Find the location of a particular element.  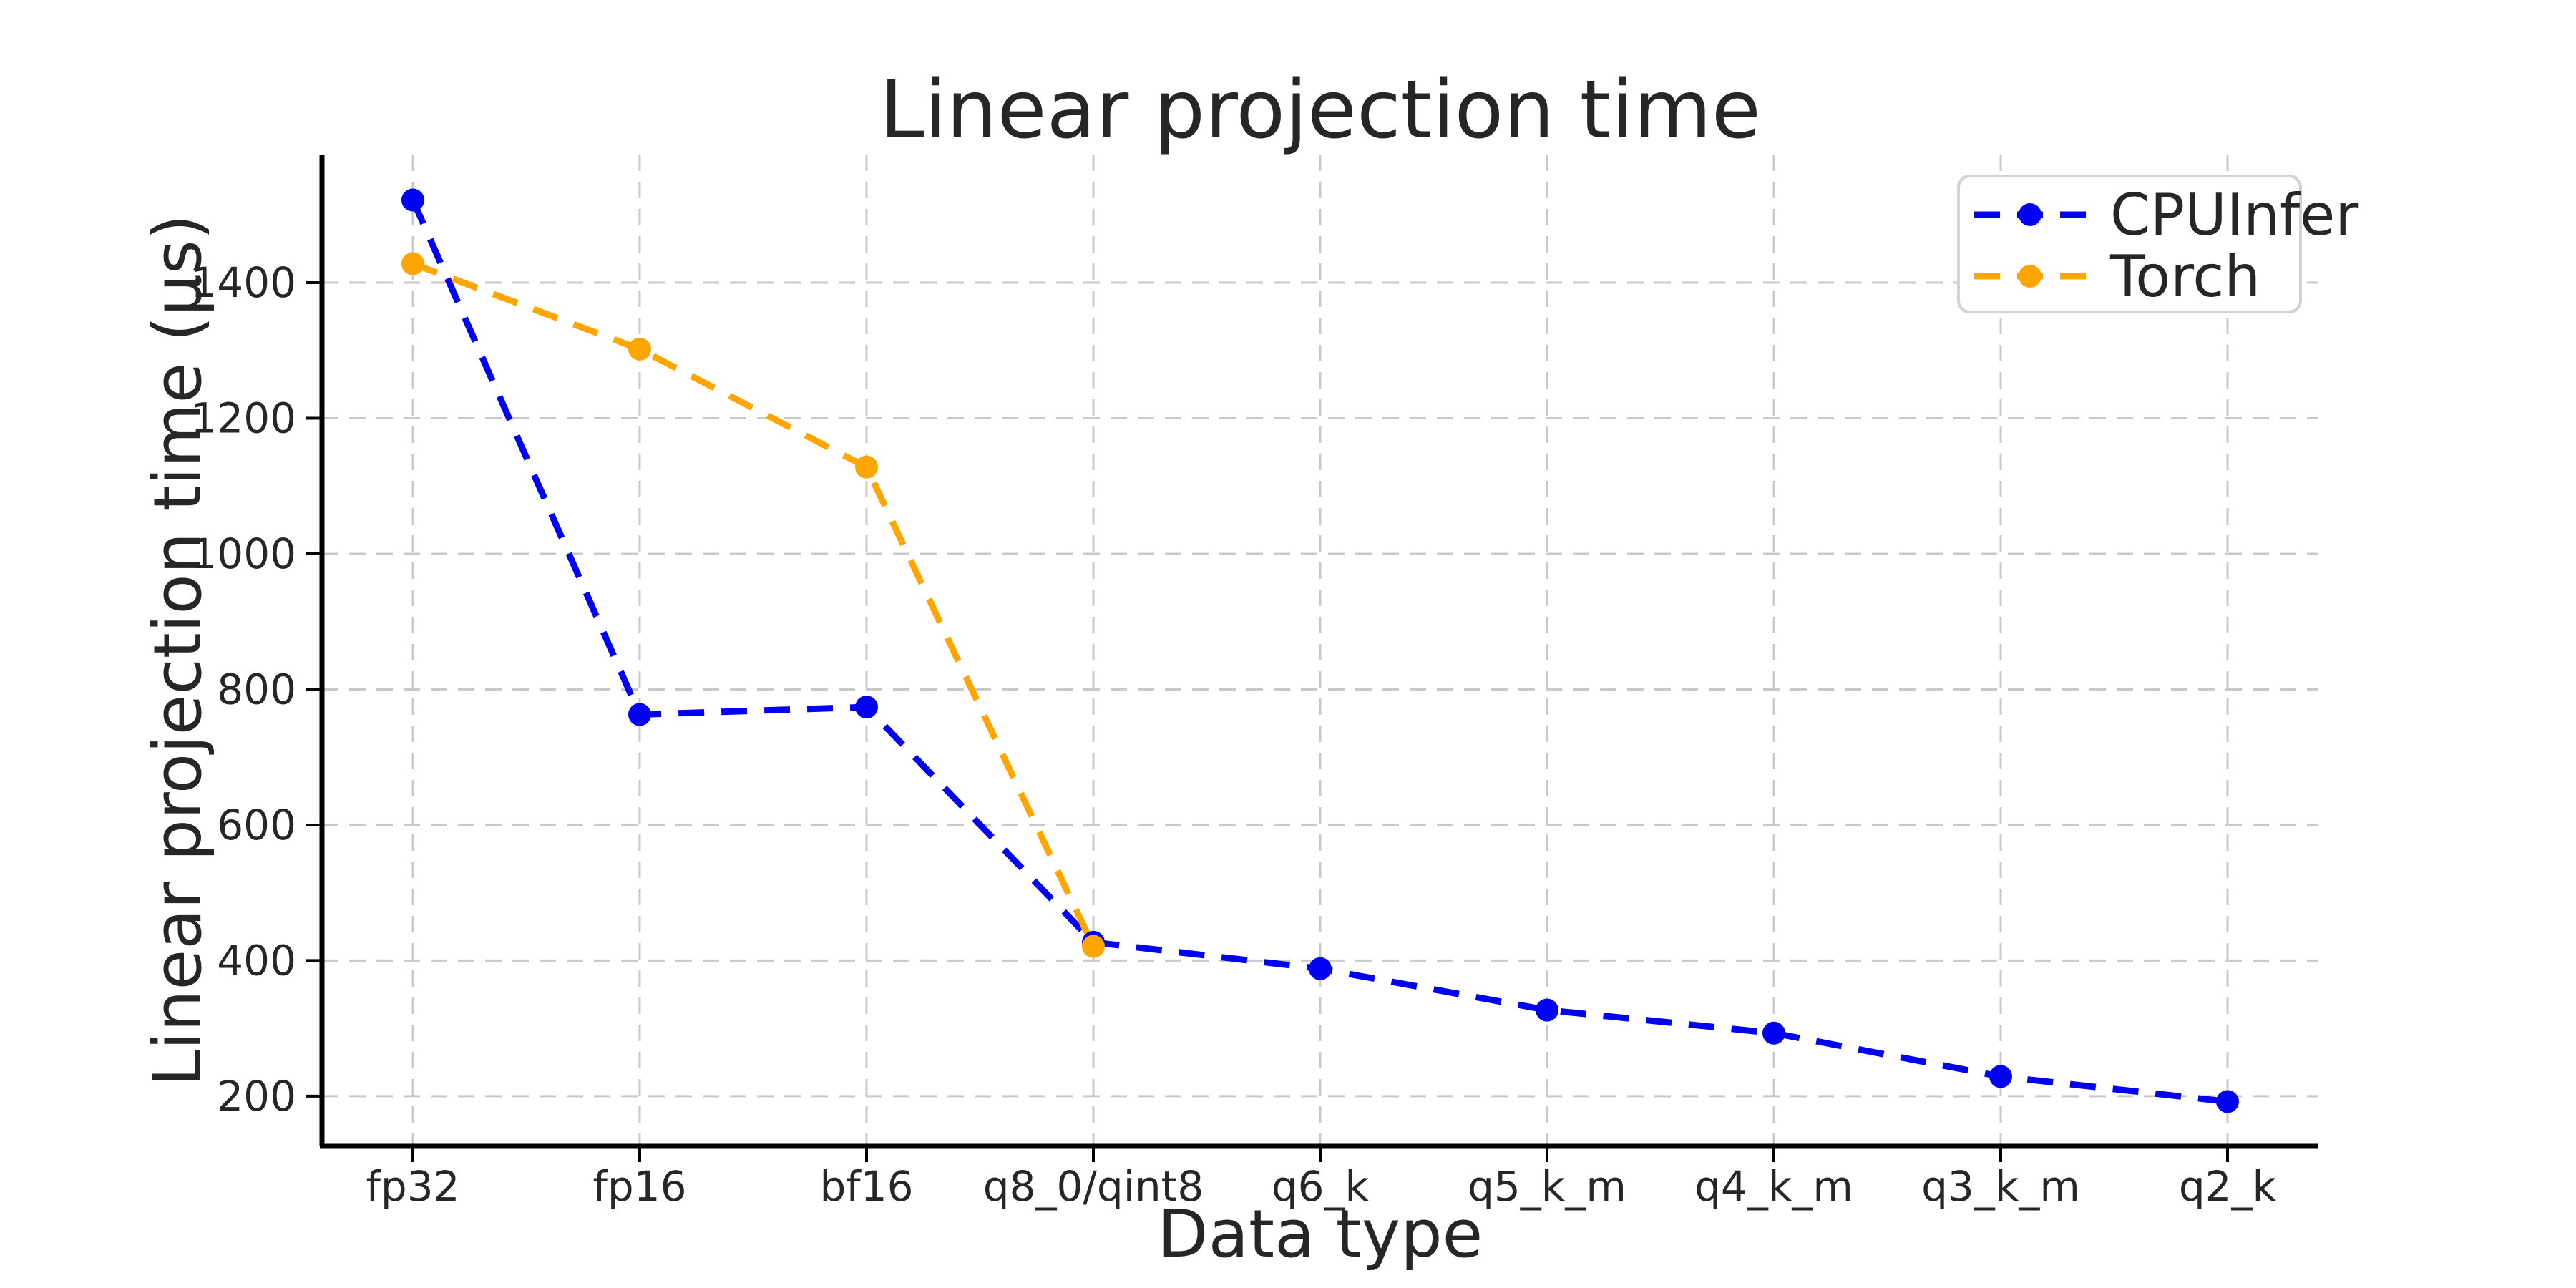

x-tick-label-q4_k_m: q4_k_m is located at coordinates (1773, 1186).